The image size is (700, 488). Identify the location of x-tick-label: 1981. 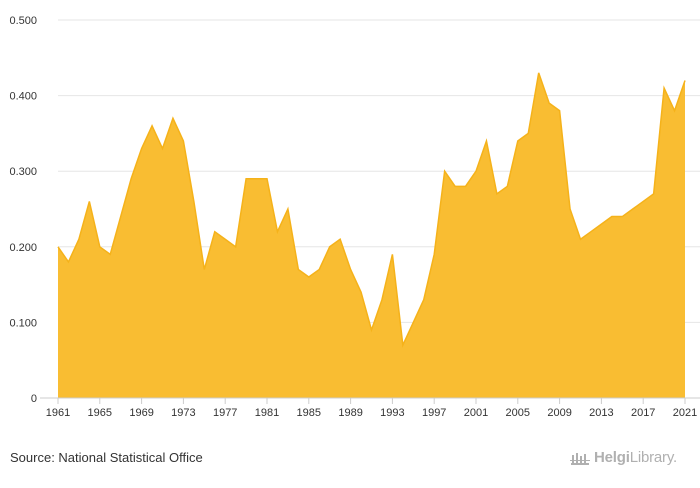
(267, 413).